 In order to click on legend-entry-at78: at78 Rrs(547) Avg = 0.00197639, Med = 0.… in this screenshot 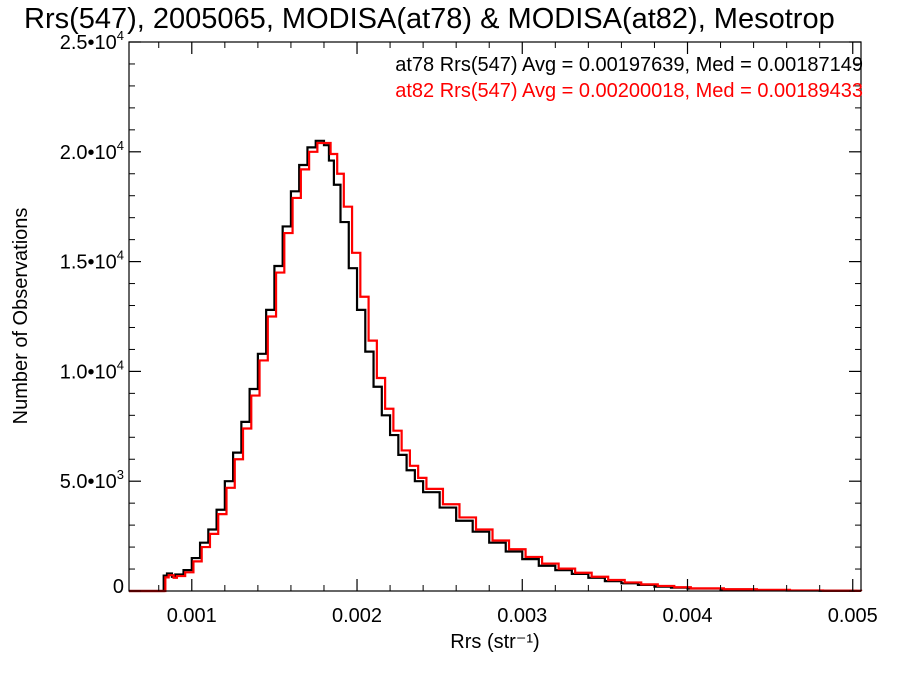, I will do `click(629, 65)`.